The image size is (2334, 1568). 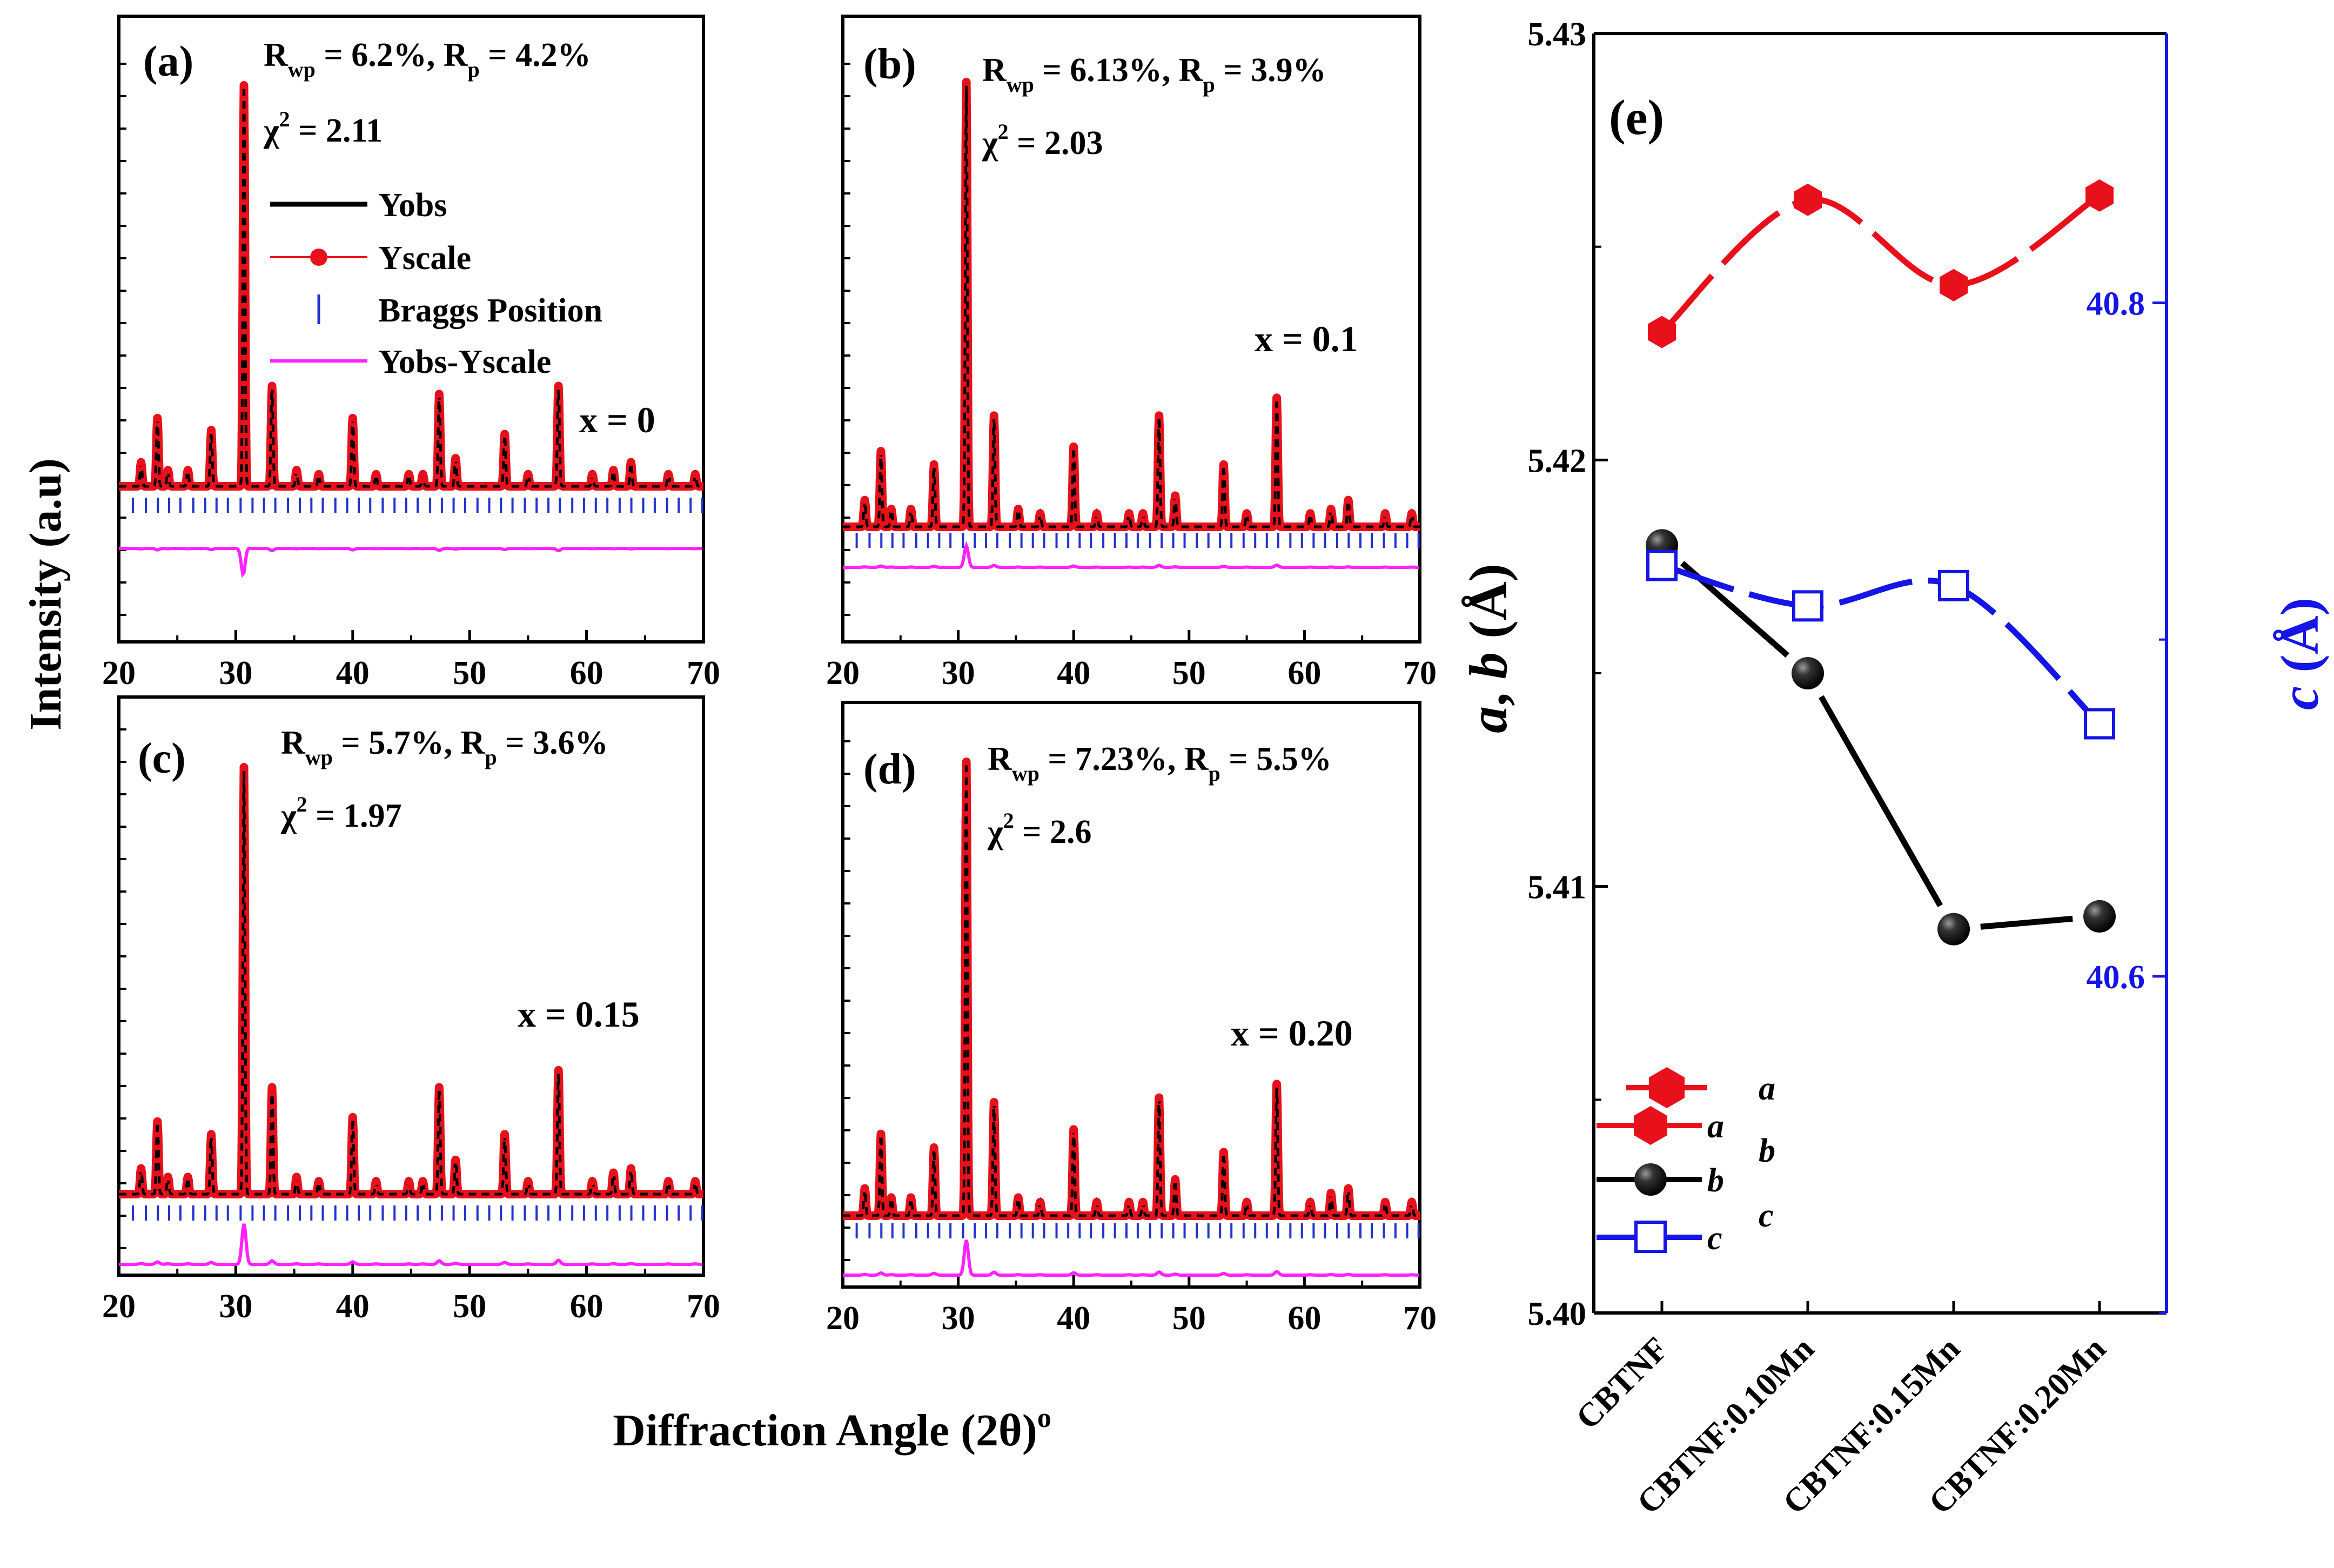 I want to click on panel-a-chi2: χ2 = 2.11, so click(x=323, y=128).